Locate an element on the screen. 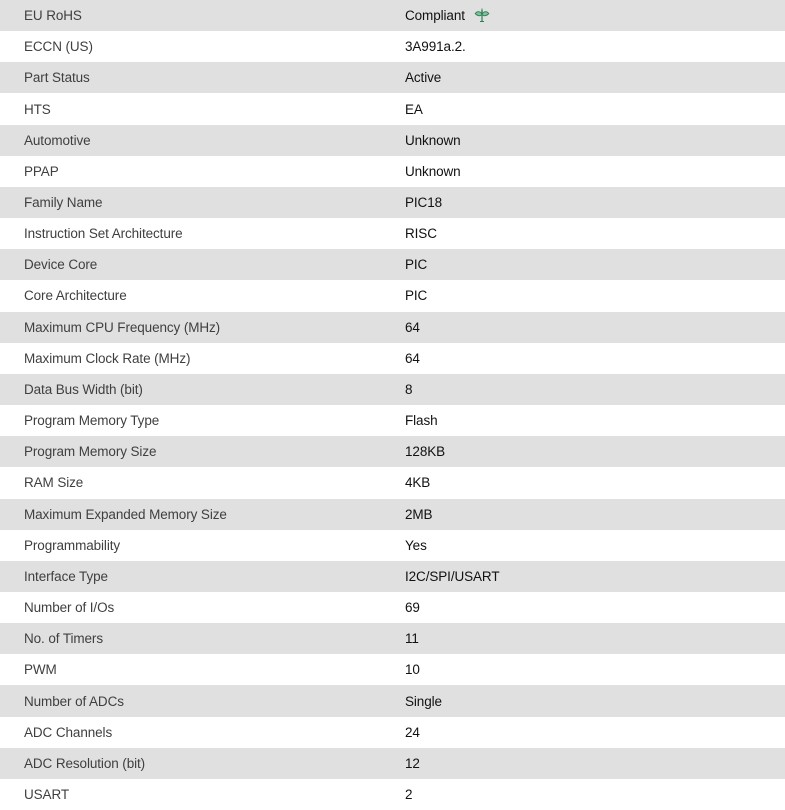  row-label: Core Architecture is located at coordinates (75, 296).